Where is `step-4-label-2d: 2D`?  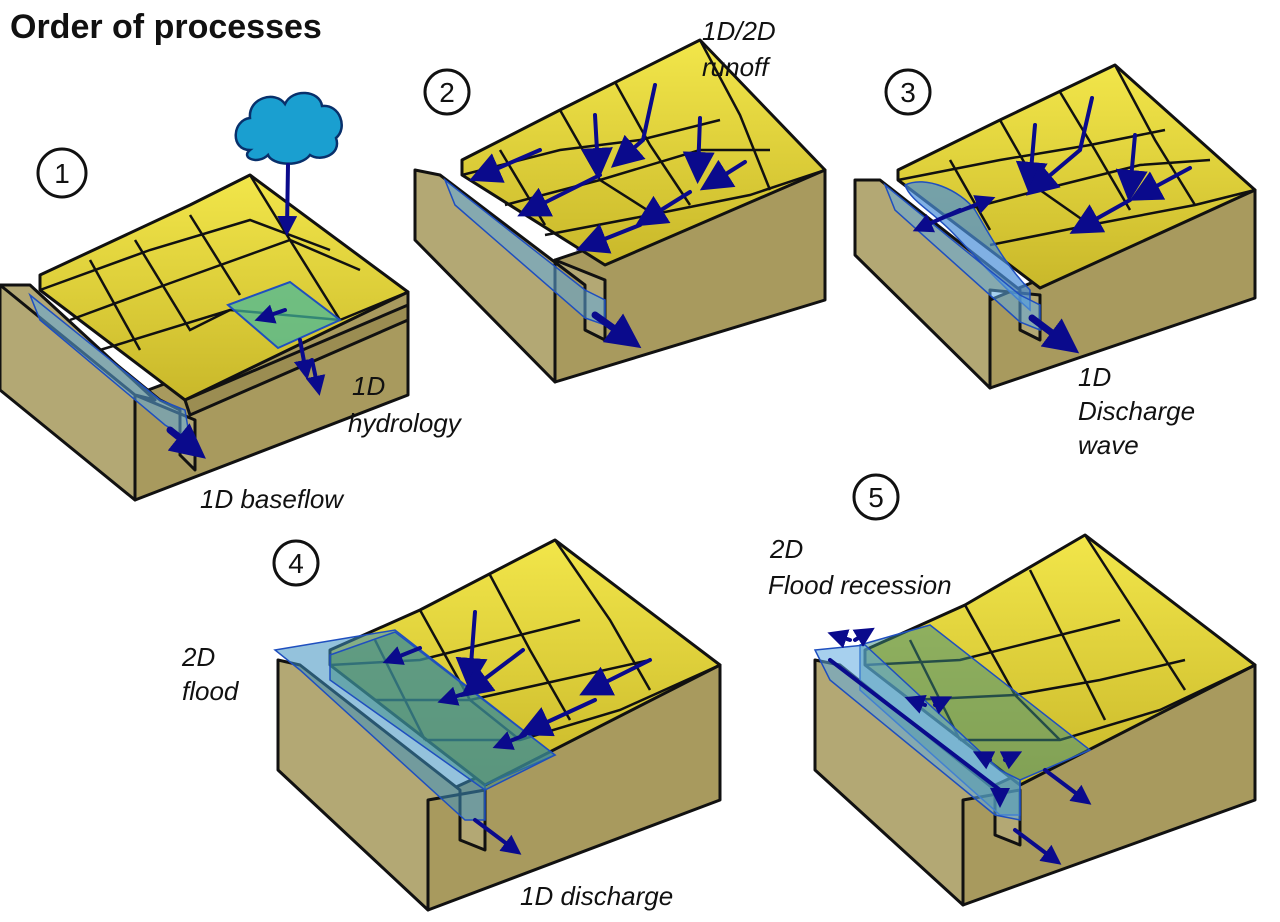 step-4-label-2d: 2D is located at coordinates (198, 657).